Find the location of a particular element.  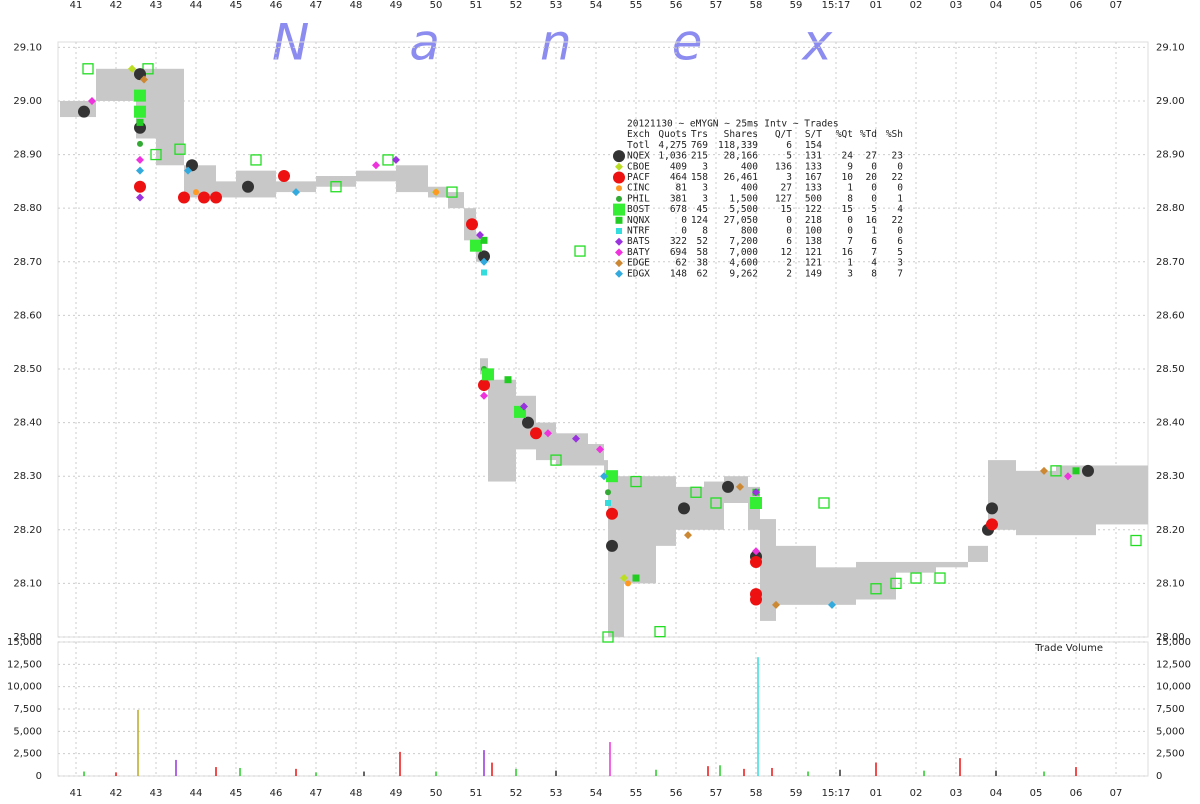

table-cell: 27 is located at coordinates (786, 188).